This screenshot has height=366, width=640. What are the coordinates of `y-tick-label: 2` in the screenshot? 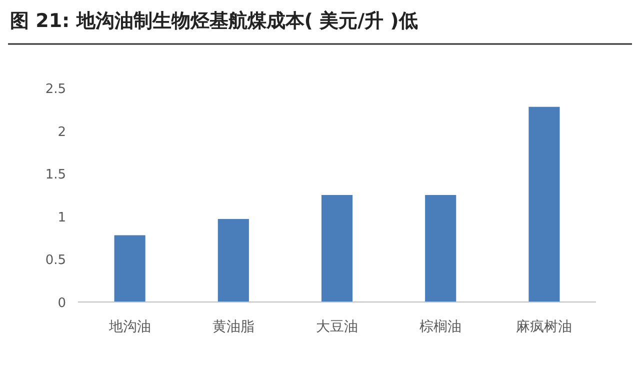 It's located at (62, 132).